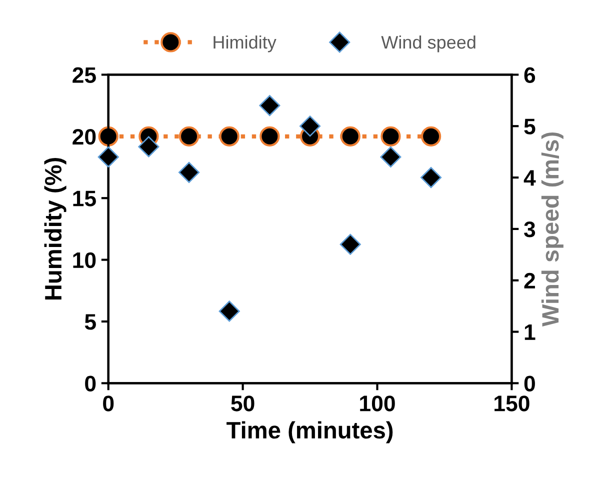  I want to click on x-tick-label: 100, so click(377, 404).